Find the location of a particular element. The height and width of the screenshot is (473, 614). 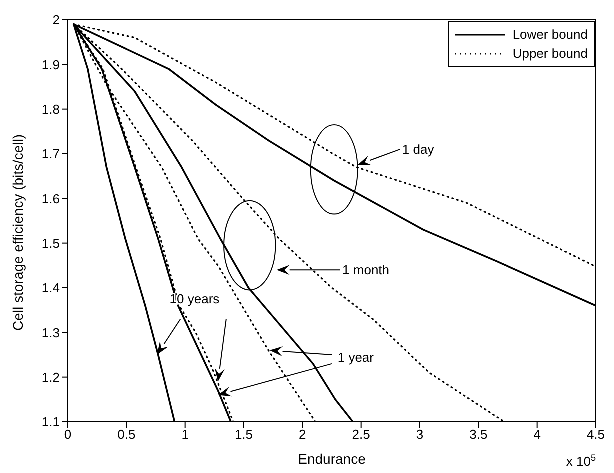

x-axis-title: Endurance is located at coordinates (332, 459).